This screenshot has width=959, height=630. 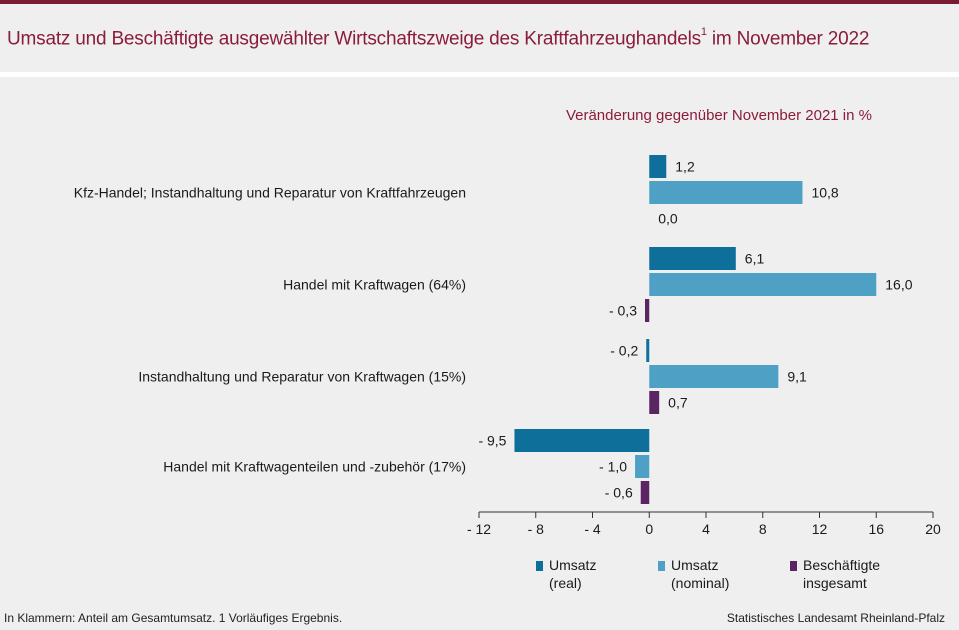 I want to click on data-label: 0,0, so click(x=668, y=219).